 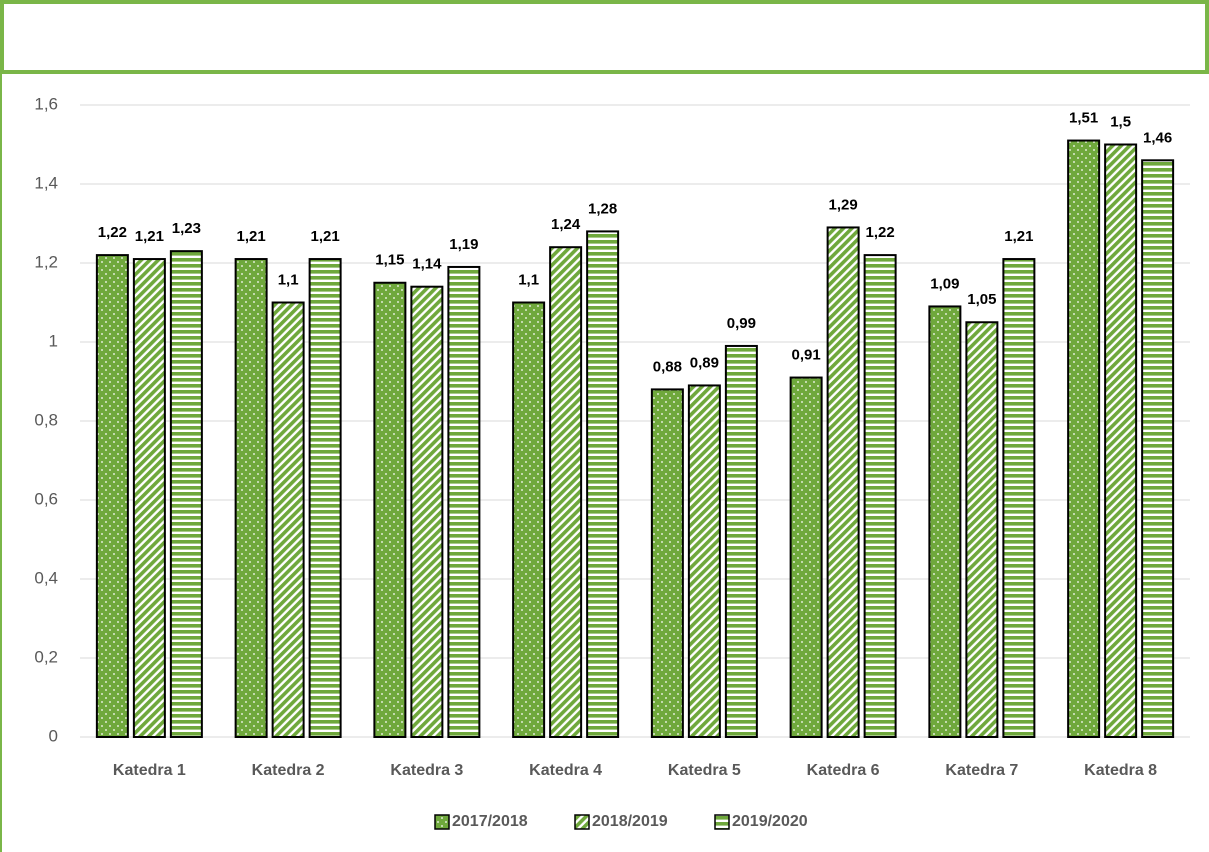 What do you see at coordinates (981, 299) in the screenshot?
I see `data-label: 1,05` at bounding box center [981, 299].